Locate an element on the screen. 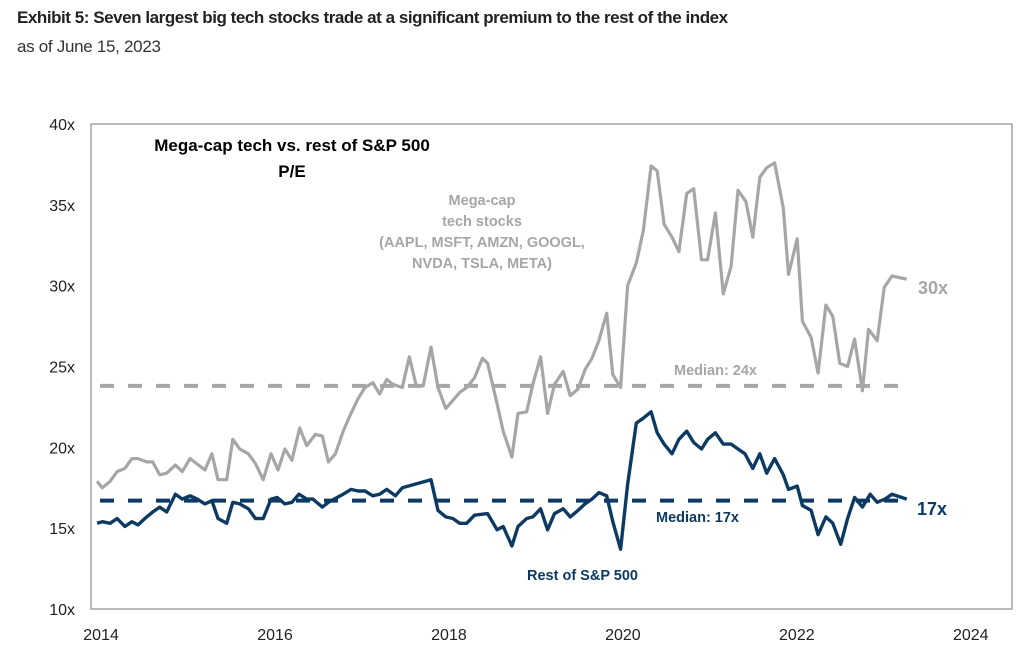 The height and width of the screenshot is (658, 1026). chart-title-line2: P/E is located at coordinates (291, 171).